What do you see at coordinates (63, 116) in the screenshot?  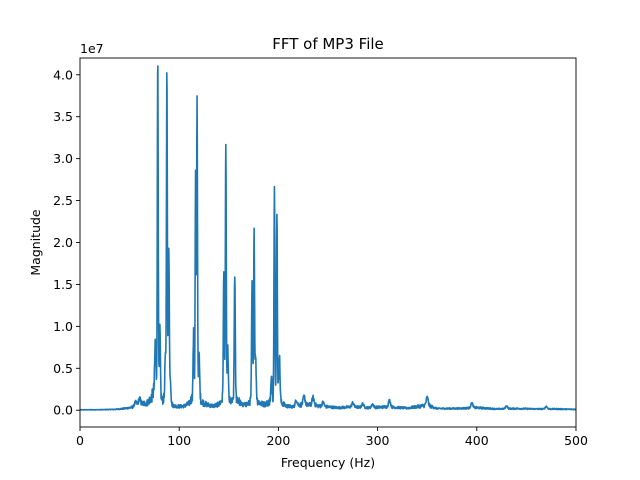 I see `y-tick-label: 3.5` at bounding box center [63, 116].